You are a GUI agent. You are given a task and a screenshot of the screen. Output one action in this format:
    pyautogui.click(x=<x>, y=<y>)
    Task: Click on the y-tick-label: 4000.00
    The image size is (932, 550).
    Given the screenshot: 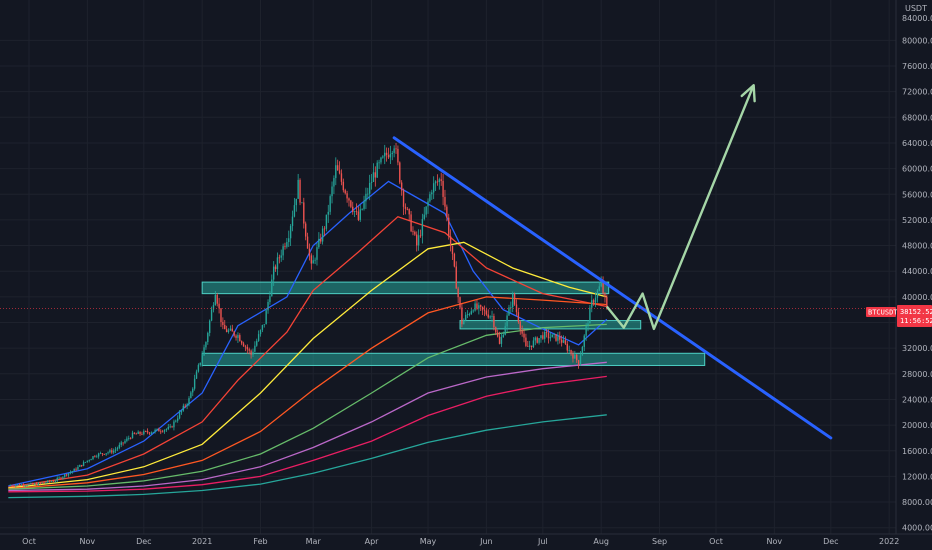 What is the action you would take?
    pyautogui.click(x=917, y=528)
    